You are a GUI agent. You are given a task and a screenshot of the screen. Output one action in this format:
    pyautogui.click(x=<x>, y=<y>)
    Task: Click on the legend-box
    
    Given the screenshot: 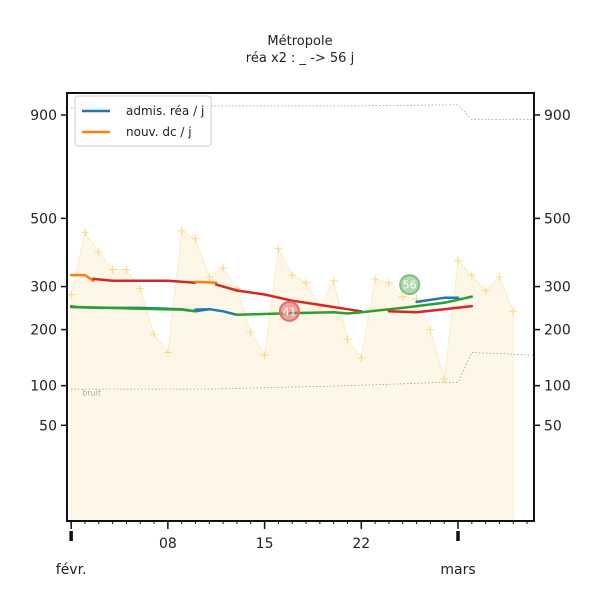 What is the action you would take?
    pyautogui.click(x=143, y=121)
    